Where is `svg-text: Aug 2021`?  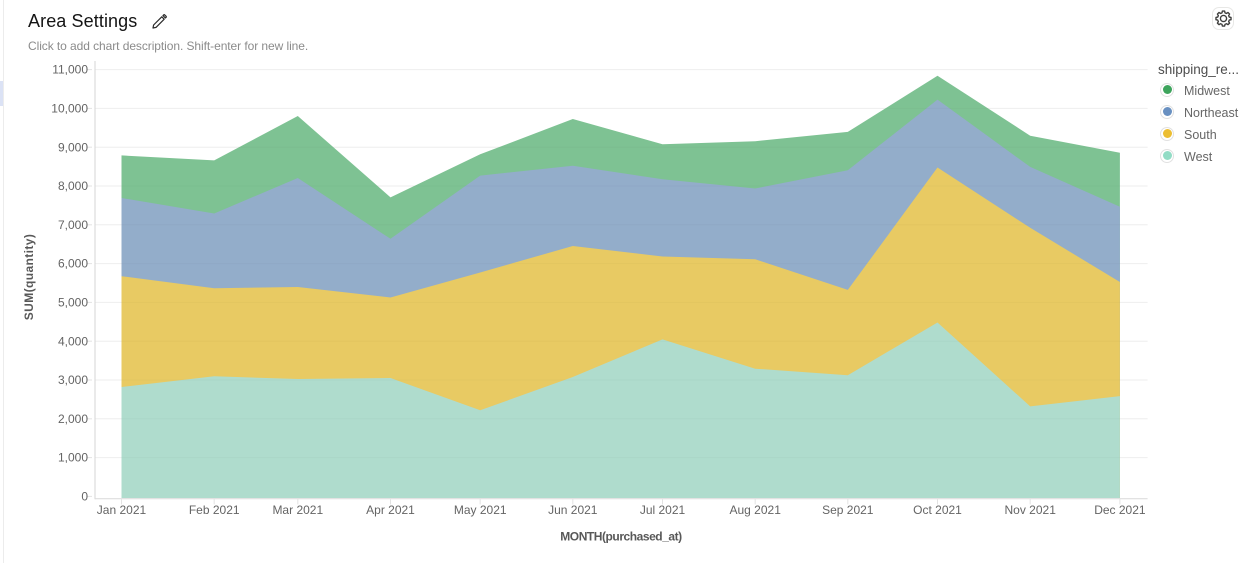 svg-text: Aug 2021 is located at coordinates (756, 510).